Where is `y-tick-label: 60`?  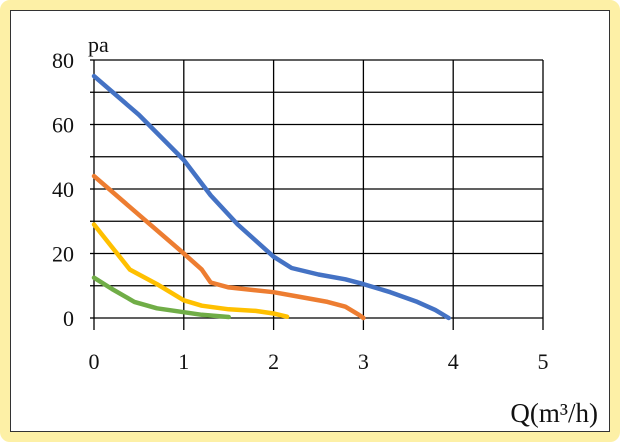 y-tick-label: 60 is located at coordinates (63, 125).